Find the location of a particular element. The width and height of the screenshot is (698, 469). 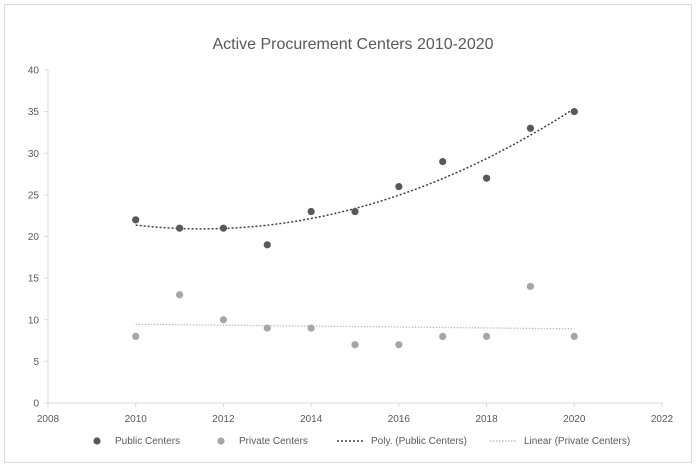

x-tick-label: 2014 is located at coordinates (311, 419).